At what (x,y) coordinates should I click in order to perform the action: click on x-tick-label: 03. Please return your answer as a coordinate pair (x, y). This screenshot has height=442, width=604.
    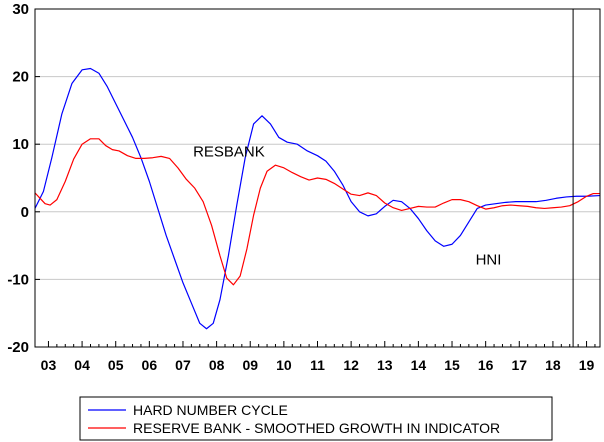
    Looking at the image, I should click on (49, 365).